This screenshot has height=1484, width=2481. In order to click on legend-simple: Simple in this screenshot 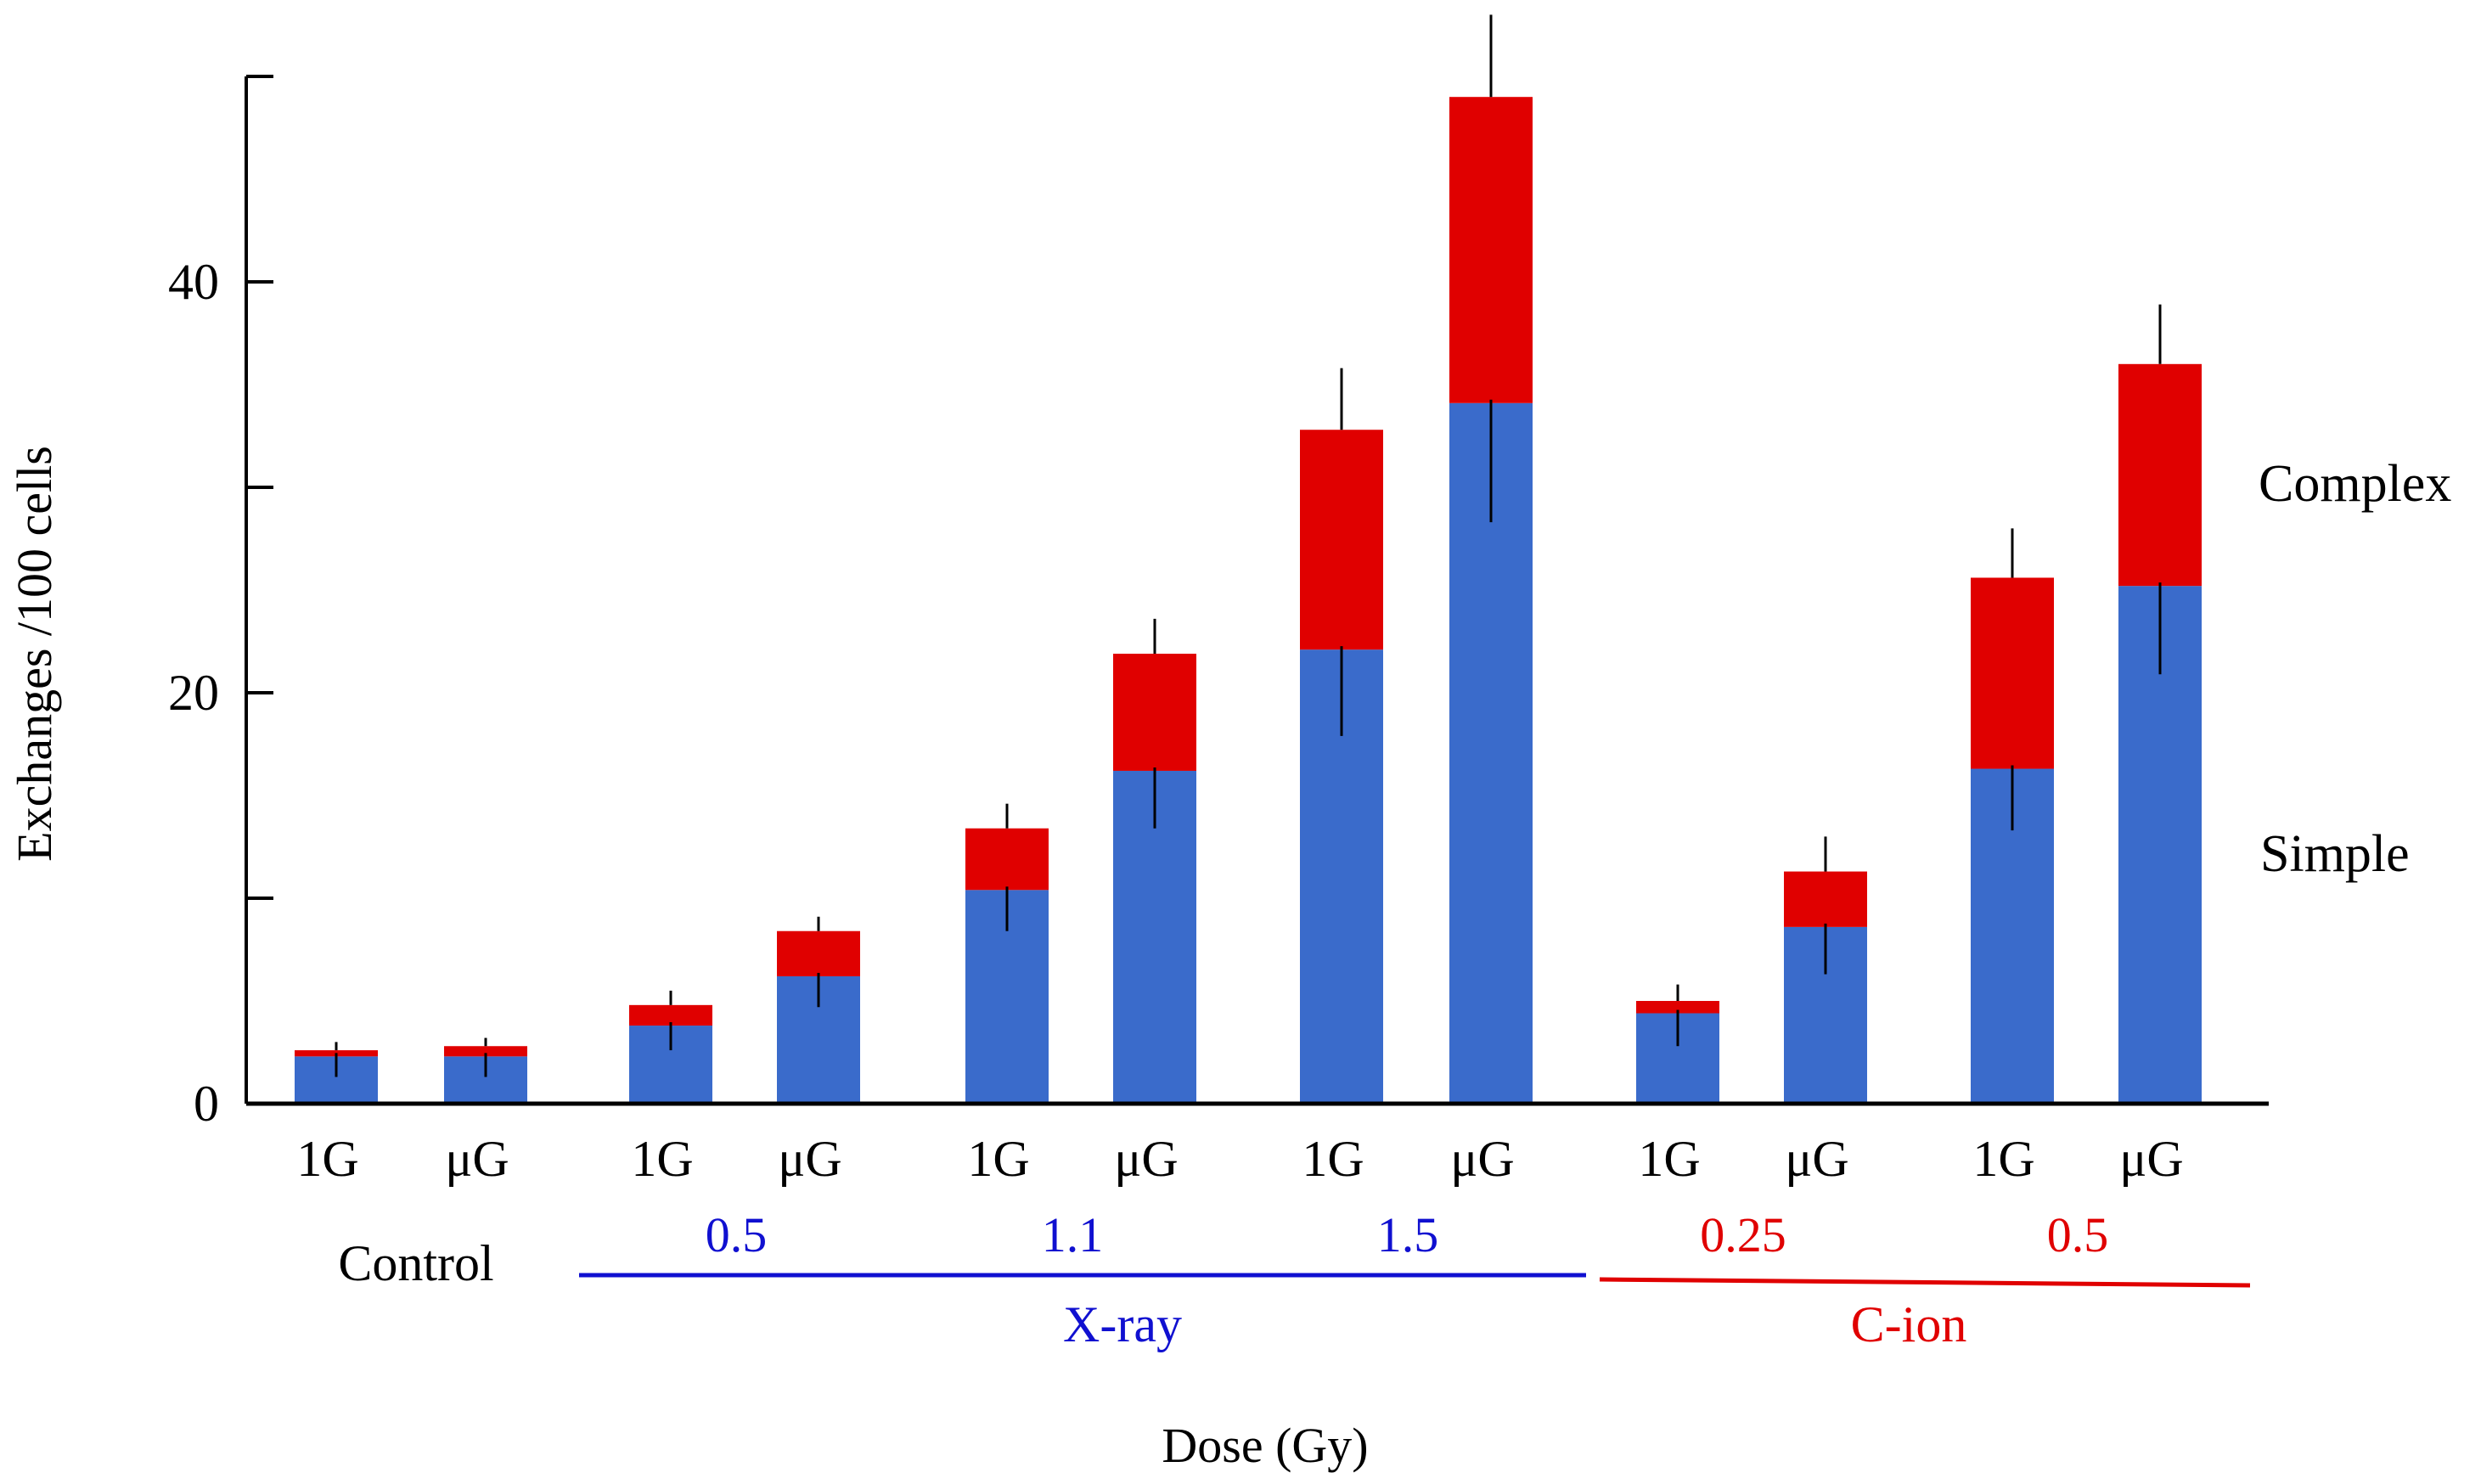, I will do `click(2335, 854)`.